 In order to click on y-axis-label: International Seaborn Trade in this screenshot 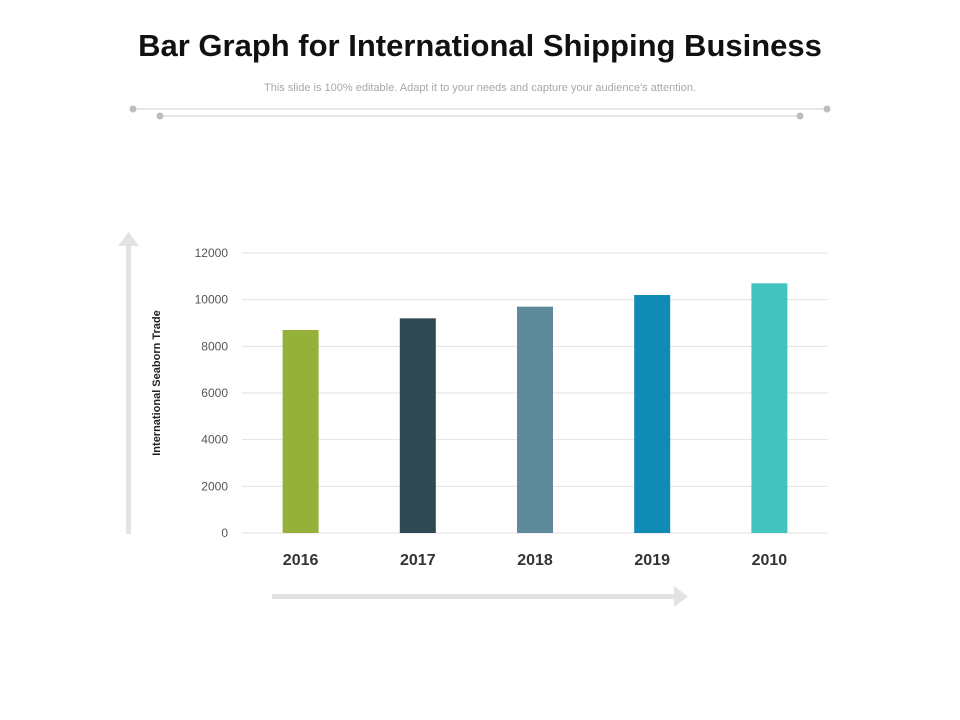, I will do `click(157, 382)`.